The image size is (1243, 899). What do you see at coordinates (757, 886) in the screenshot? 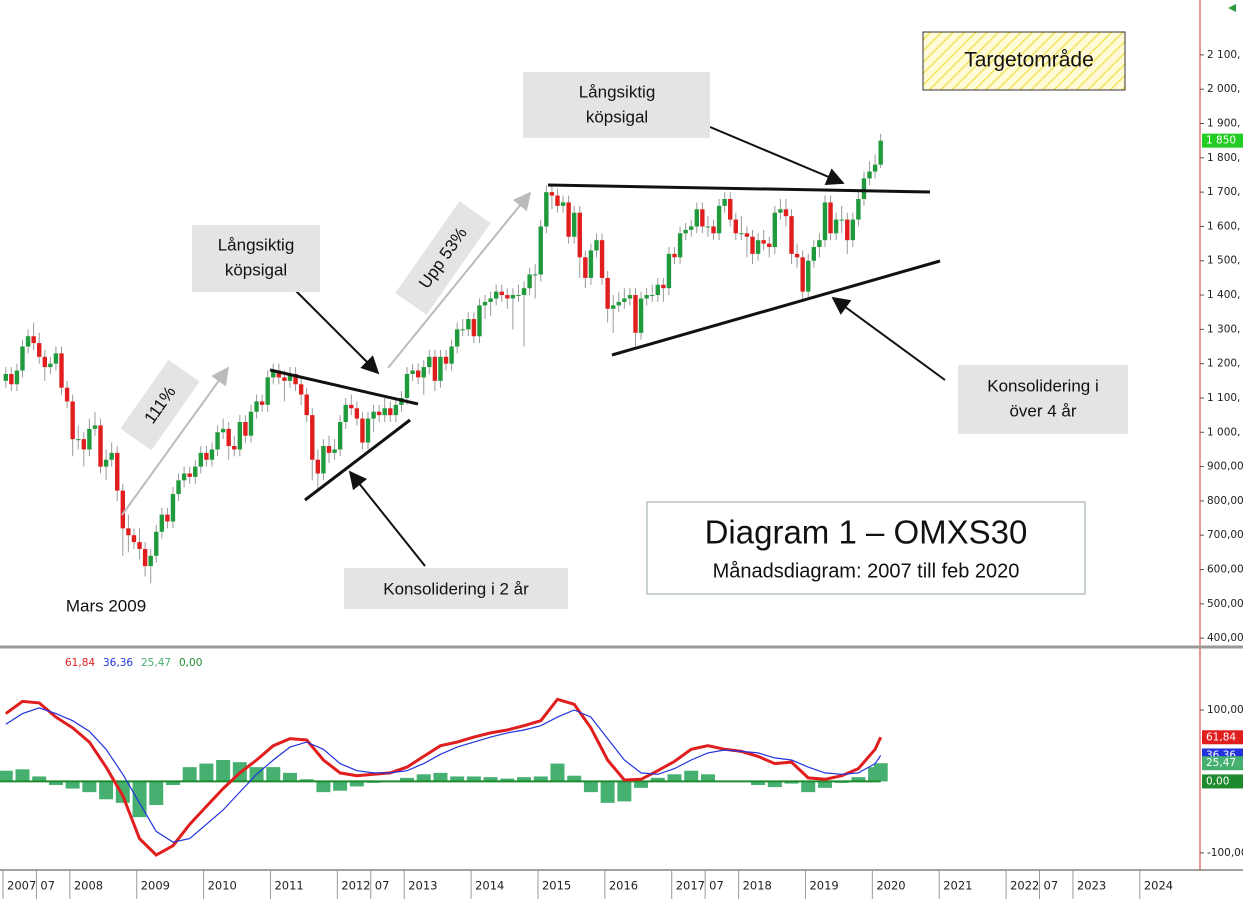
I see `x-tick-label: 2018` at bounding box center [757, 886].